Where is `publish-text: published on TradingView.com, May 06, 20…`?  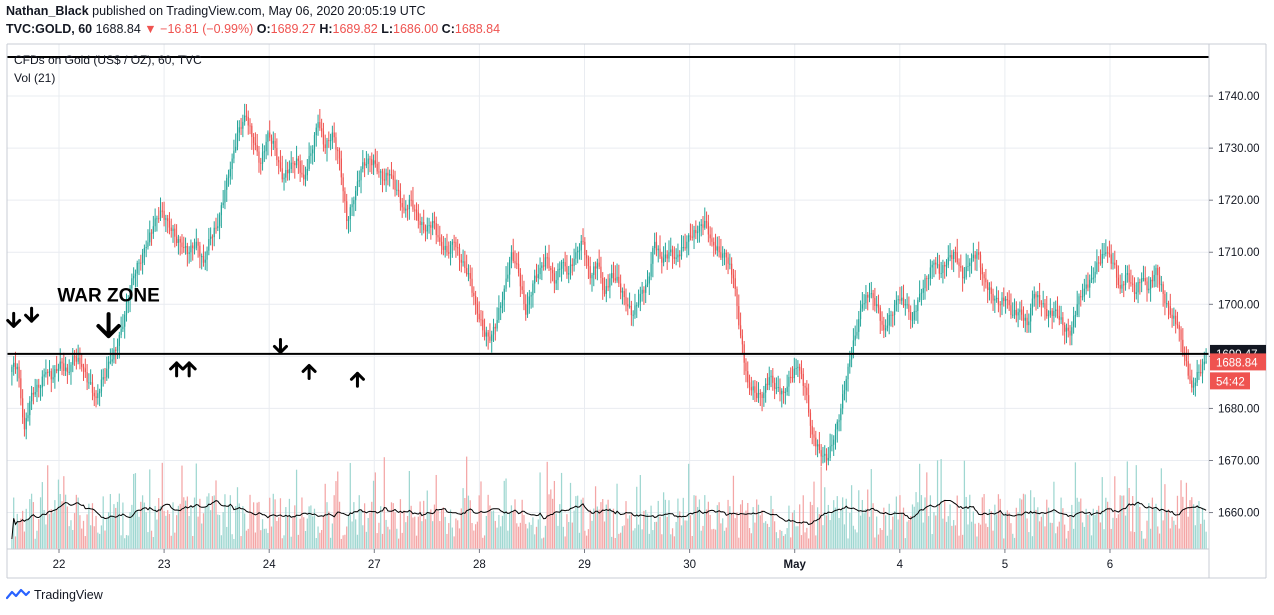
publish-text: published on TradingView.com, May 06, 20… is located at coordinates (259, 11).